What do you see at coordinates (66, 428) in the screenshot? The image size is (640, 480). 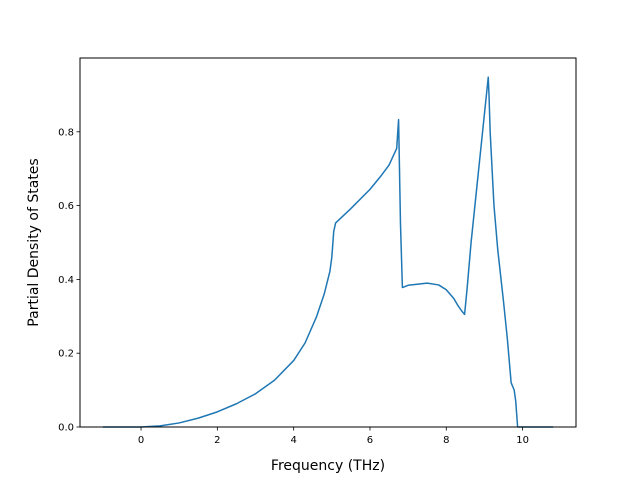 I see `y-tick-label: 0.0` at bounding box center [66, 428].